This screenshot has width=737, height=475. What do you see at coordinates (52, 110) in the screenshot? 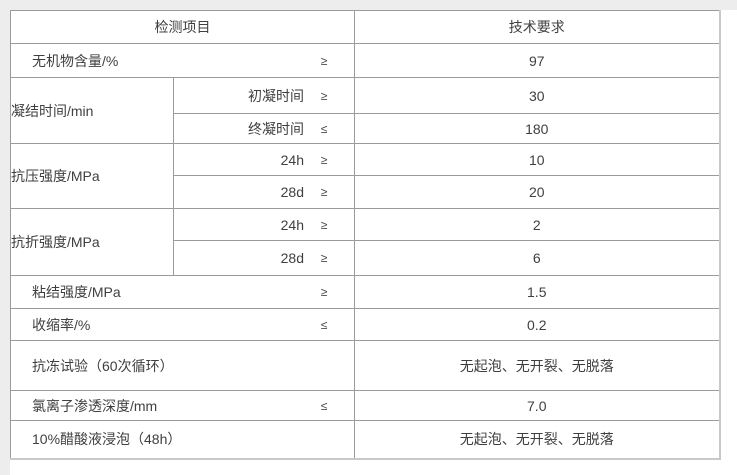
I see `row-item-label: 凝结时间/min` at bounding box center [52, 110].